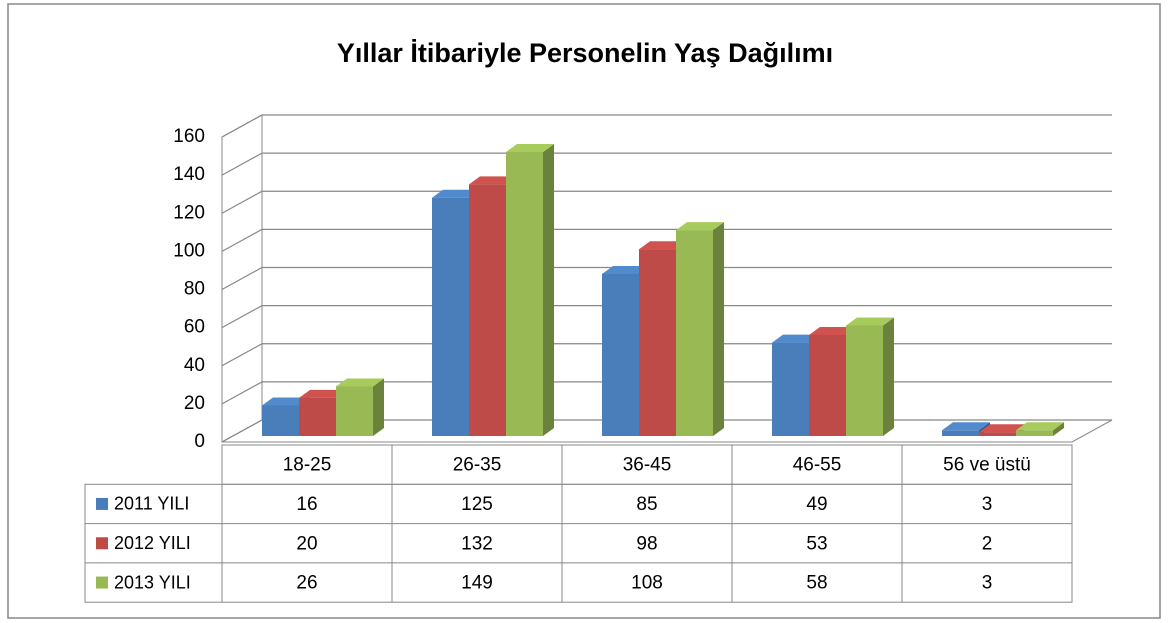 This screenshot has height=623, width=1168. I want to click on table-value: 149, so click(477, 583).